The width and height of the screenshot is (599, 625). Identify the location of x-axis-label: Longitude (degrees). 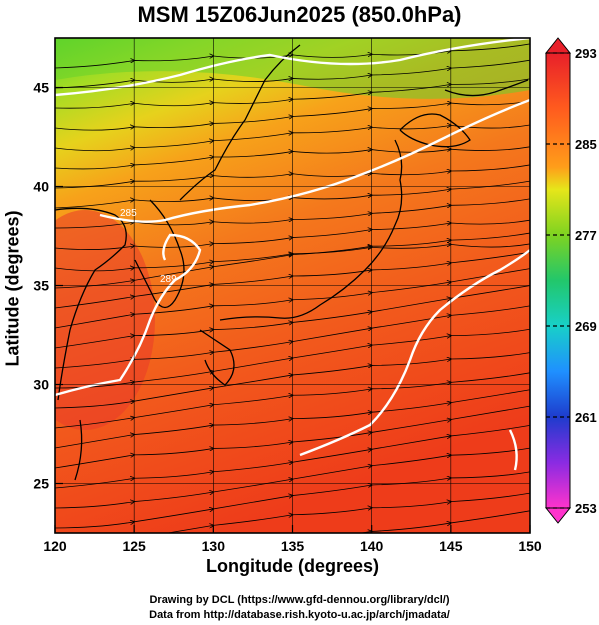
(292, 566).